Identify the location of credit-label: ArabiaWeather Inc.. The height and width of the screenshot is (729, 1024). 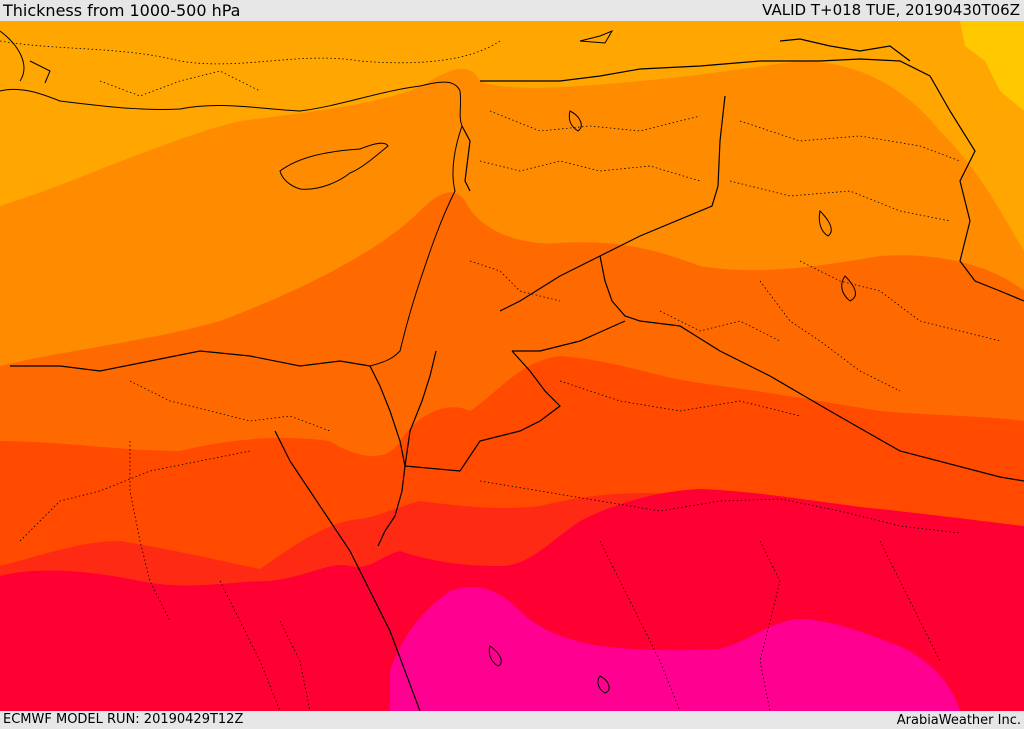
(958, 720).